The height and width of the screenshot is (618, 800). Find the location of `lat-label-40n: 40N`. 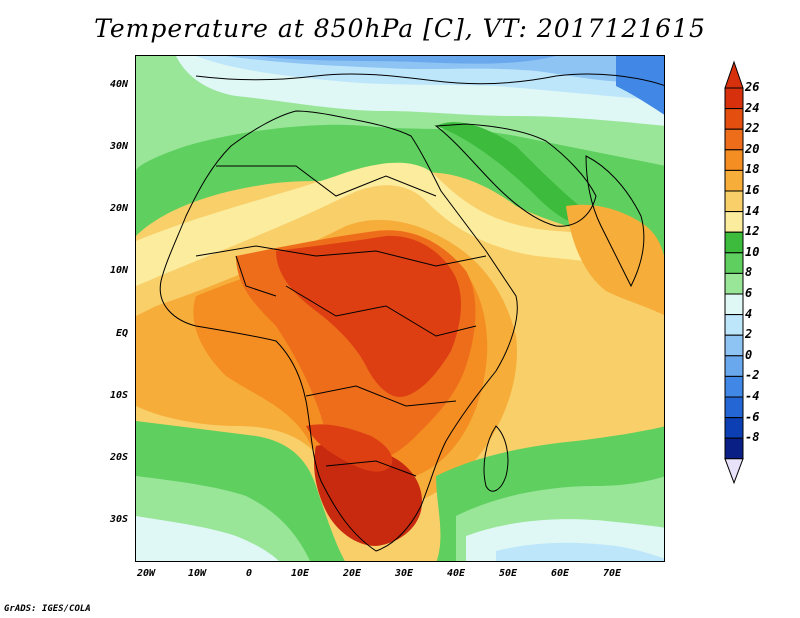

lat-label-40n: 40N is located at coordinates (118, 84).